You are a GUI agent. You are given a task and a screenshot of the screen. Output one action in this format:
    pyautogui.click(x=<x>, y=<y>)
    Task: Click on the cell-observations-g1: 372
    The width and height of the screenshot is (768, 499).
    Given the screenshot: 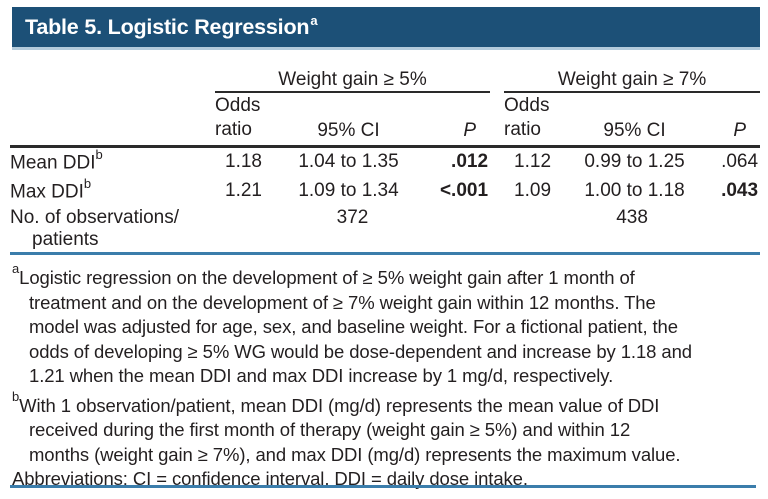 What is the action you would take?
    pyautogui.click(x=353, y=230)
    